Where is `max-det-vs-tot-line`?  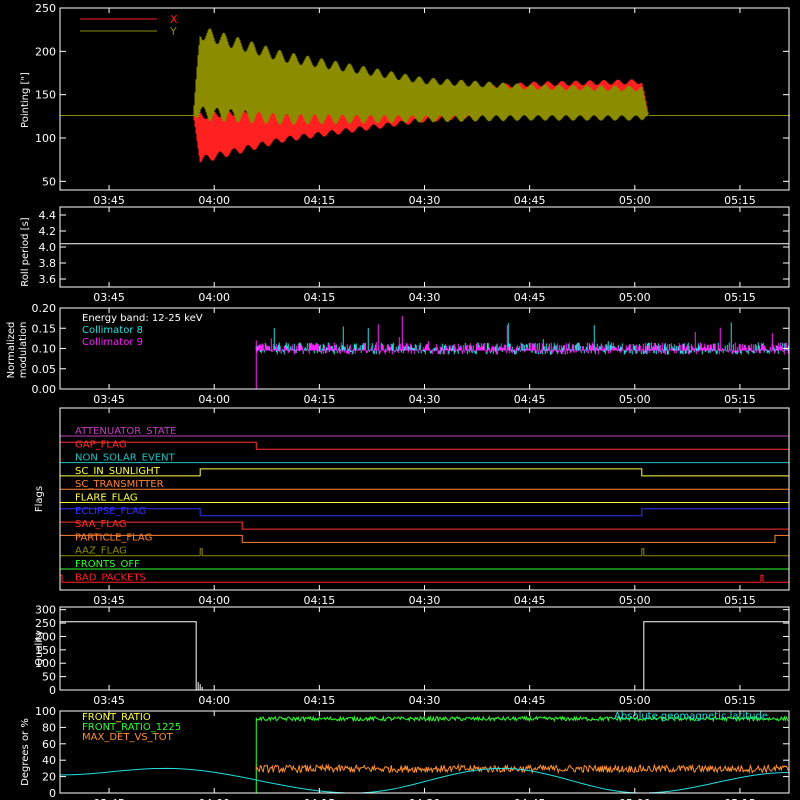
max-det-vs-tot-line is located at coordinates (522, 769).